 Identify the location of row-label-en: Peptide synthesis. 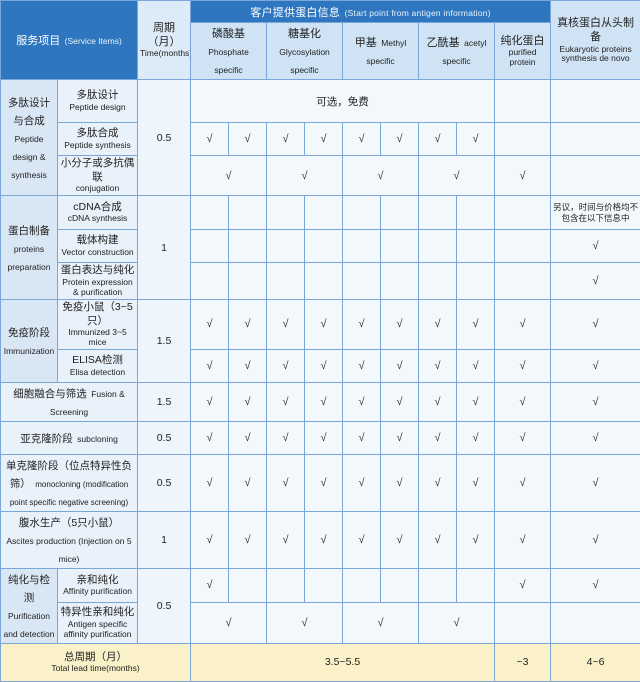
(97, 144).